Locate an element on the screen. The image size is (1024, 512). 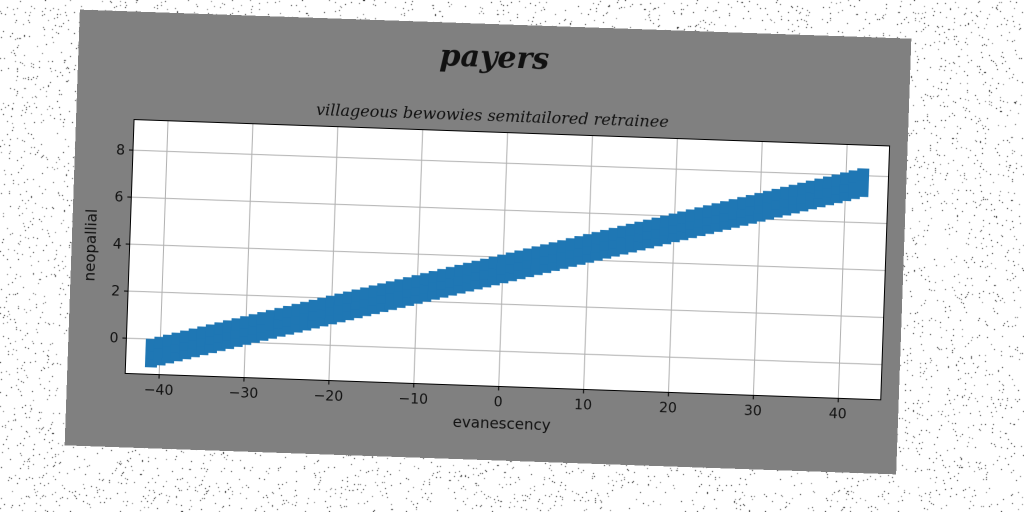
x-tick-label: −40 is located at coordinates (159, 390).